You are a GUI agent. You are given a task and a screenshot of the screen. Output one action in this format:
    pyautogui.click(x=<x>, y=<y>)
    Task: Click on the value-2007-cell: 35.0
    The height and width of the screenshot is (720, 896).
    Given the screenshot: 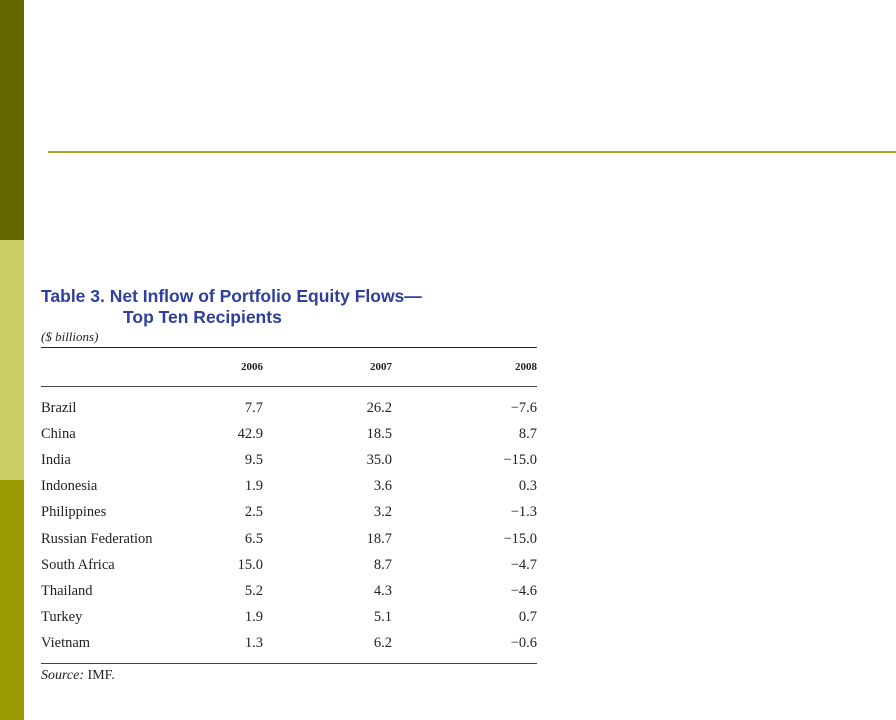 What is the action you would take?
    pyautogui.click(x=379, y=459)
    